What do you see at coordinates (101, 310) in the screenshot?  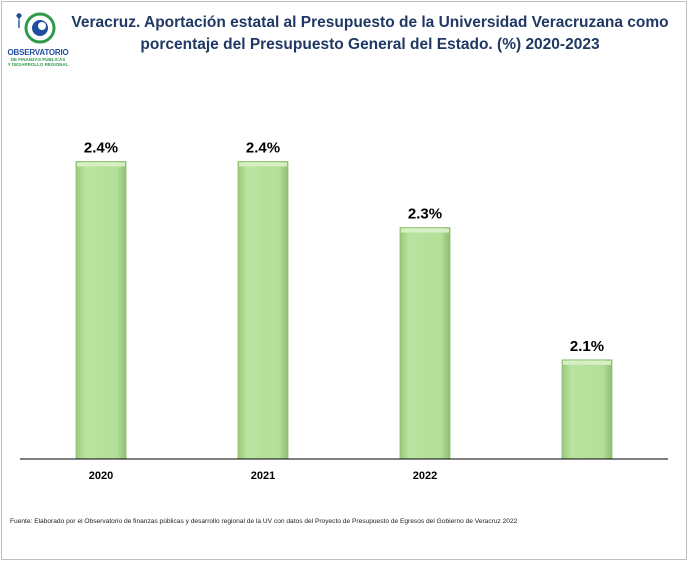 I see `bar-2020` at bounding box center [101, 310].